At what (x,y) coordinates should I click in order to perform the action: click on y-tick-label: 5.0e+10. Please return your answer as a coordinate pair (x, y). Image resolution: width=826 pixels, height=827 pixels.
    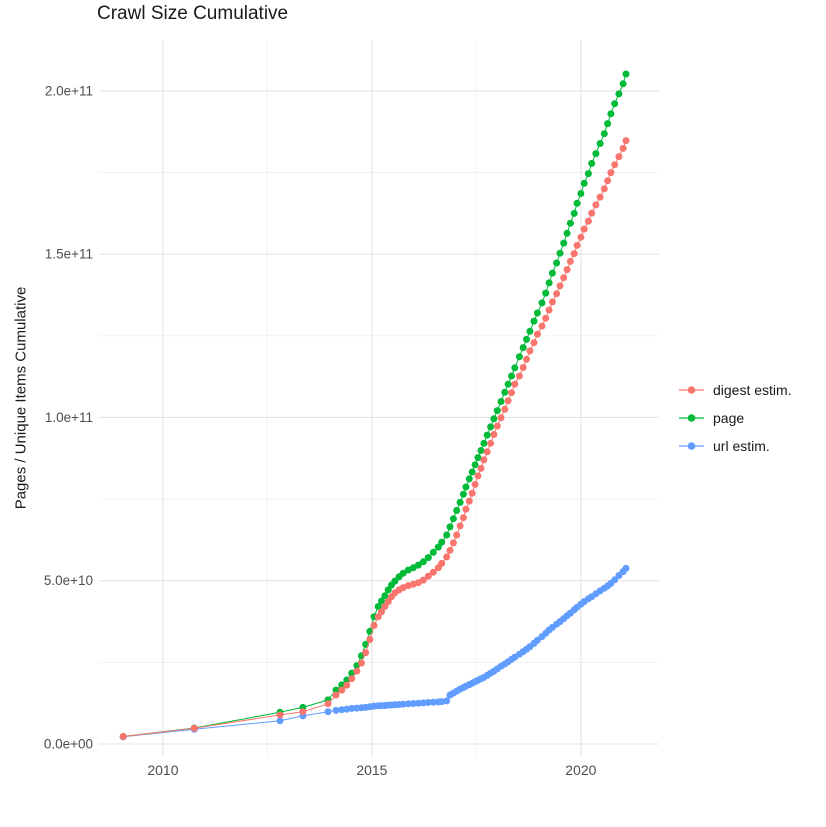
    Looking at the image, I should click on (68, 580).